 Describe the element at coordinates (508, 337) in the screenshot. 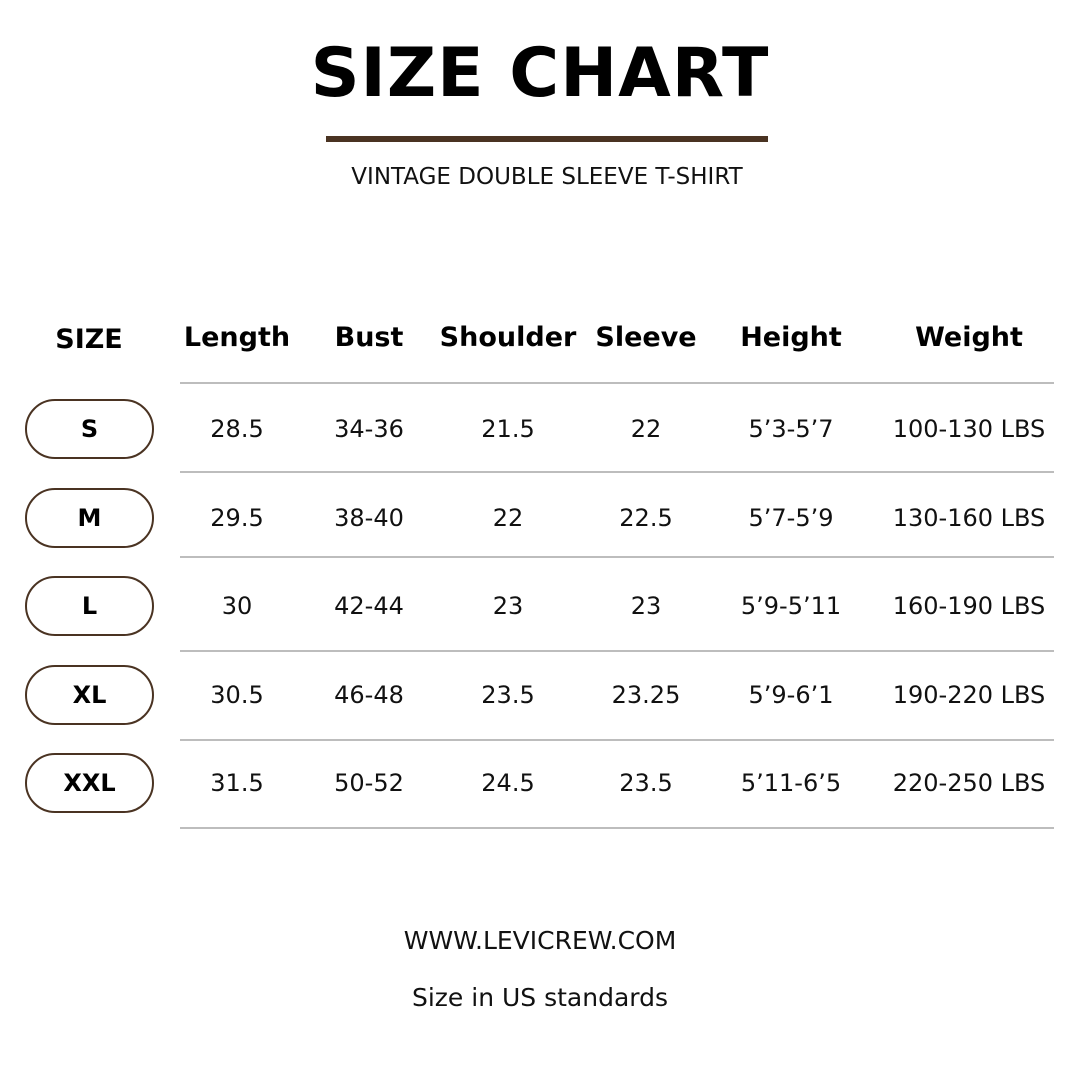

I see `column-header: Shoulder` at that location.